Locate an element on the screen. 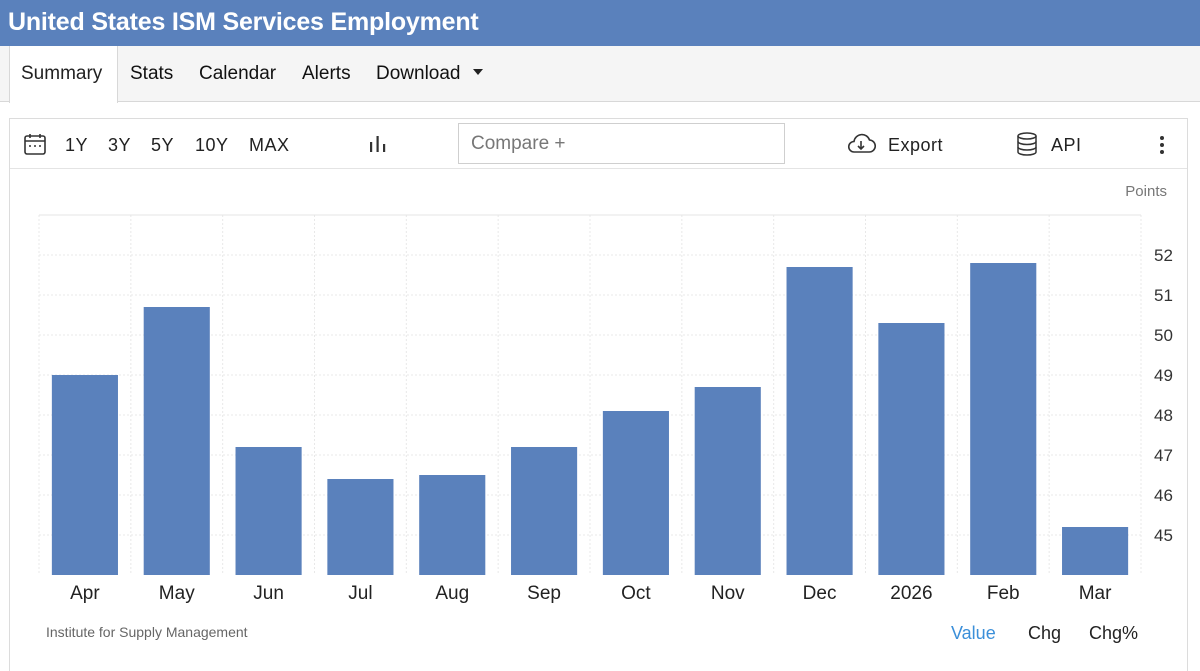 The height and width of the screenshot is (671, 1200). tab-download: Download is located at coordinates (429, 74).